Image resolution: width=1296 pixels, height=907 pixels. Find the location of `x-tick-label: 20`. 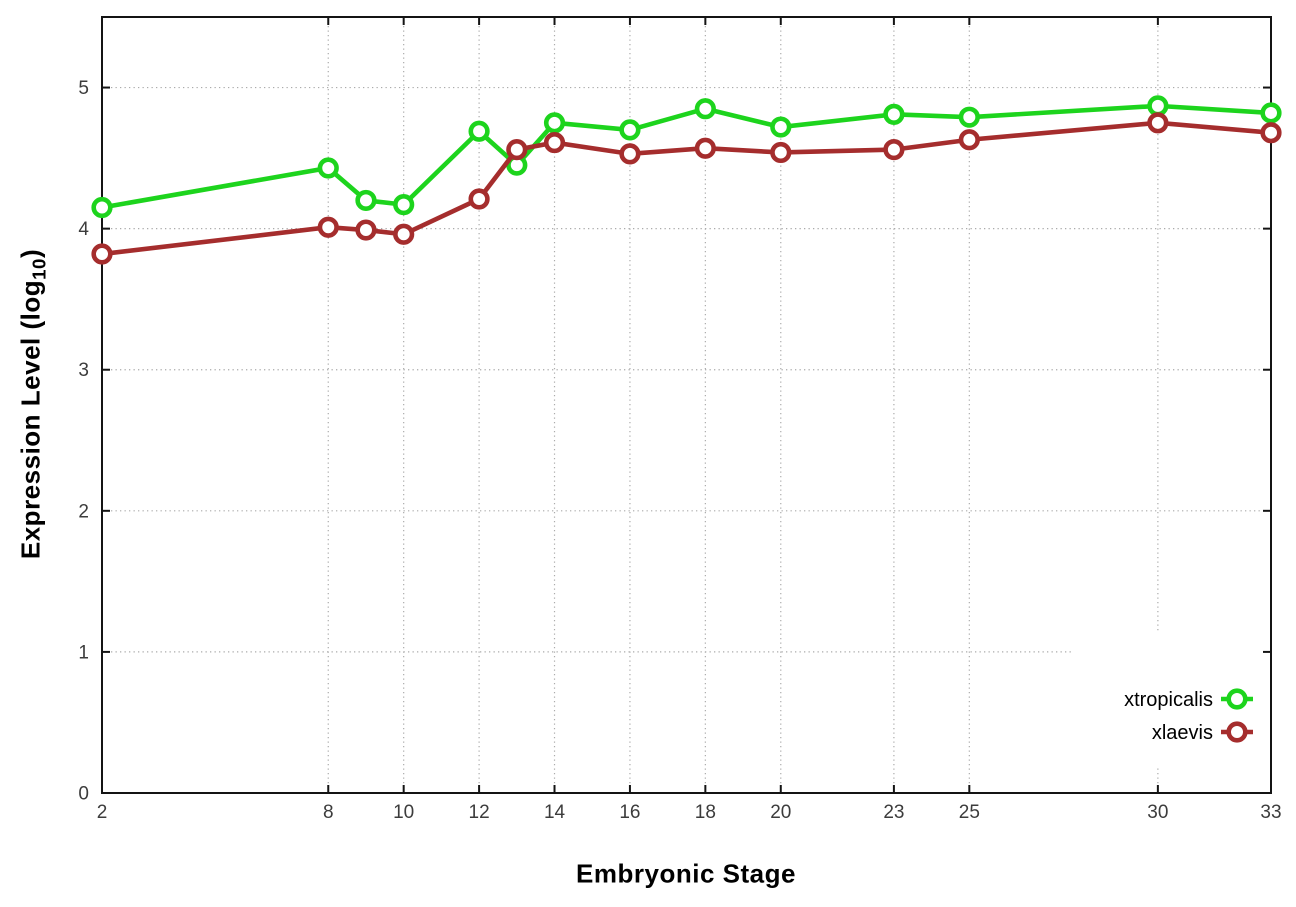

x-tick-label: 20 is located at coordinates (780, 812).